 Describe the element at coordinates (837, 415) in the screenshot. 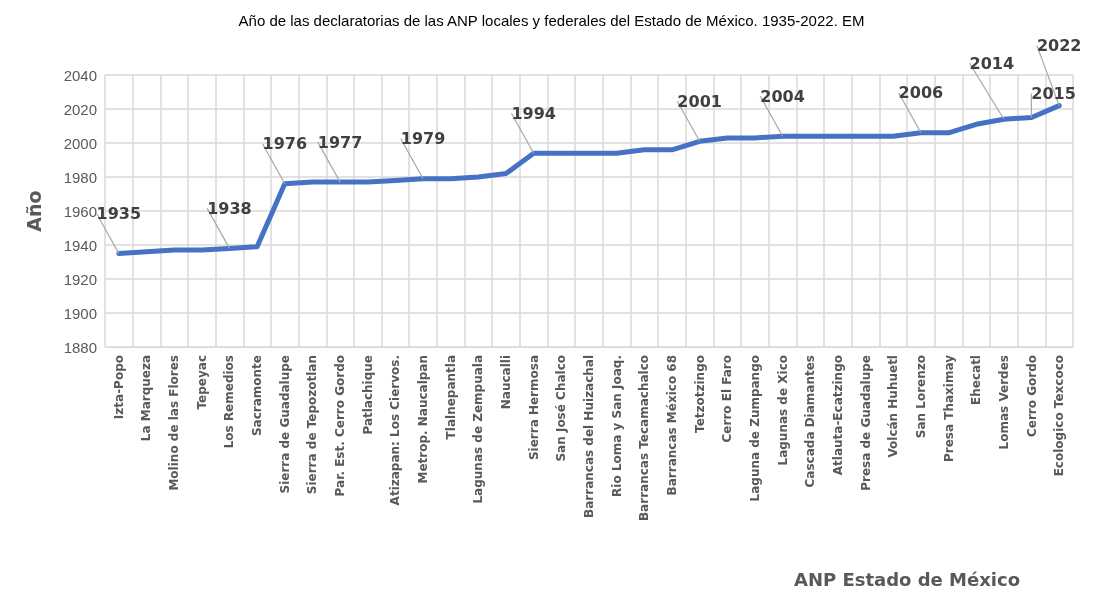

I see `x-tick-label: Atlauta-Ecatzingo` at that location.